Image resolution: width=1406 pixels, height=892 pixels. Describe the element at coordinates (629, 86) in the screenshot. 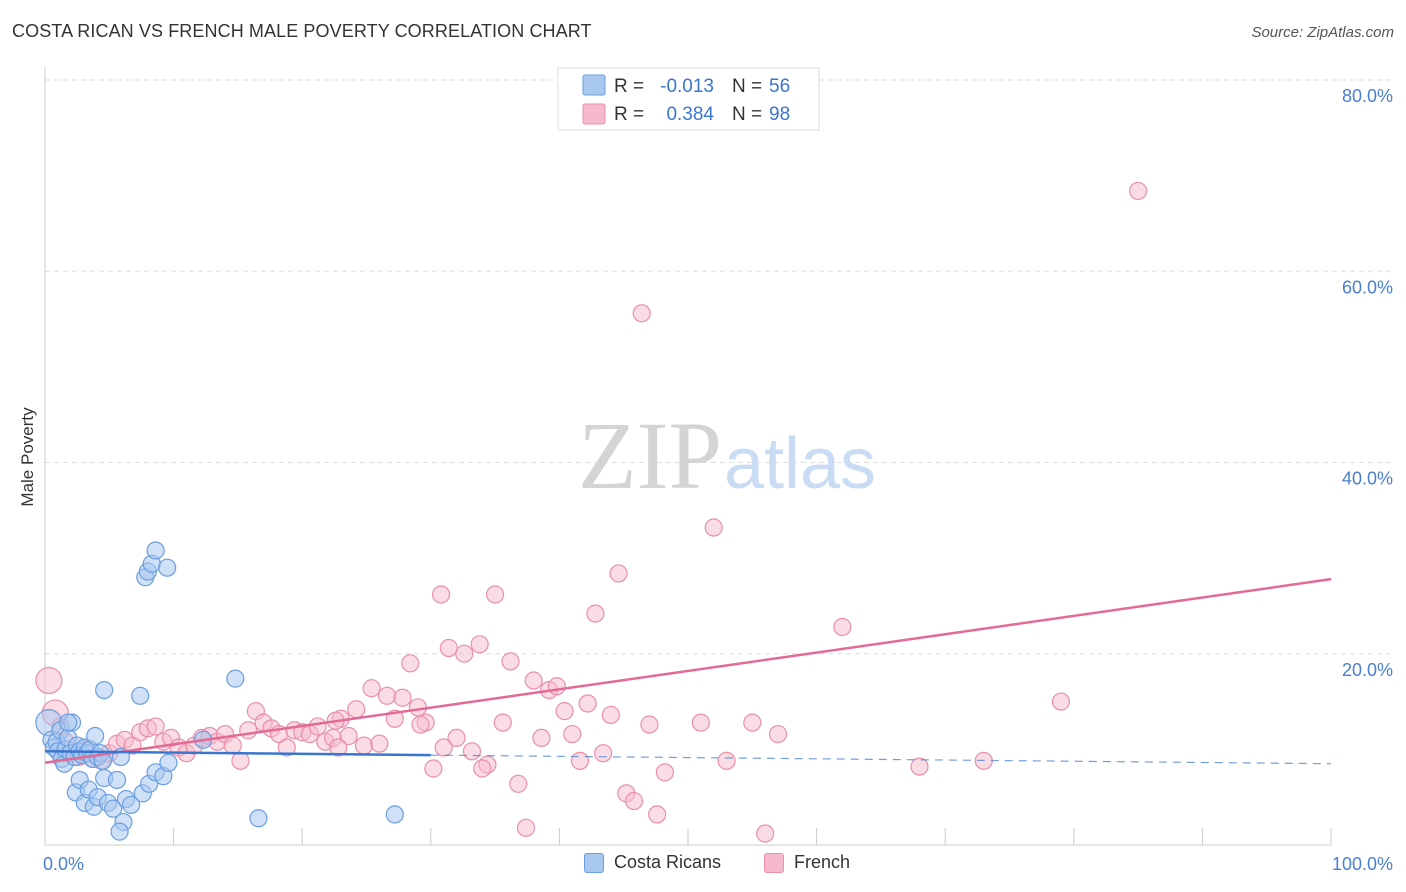

I see `legend-r-label-1: R =` at that location.